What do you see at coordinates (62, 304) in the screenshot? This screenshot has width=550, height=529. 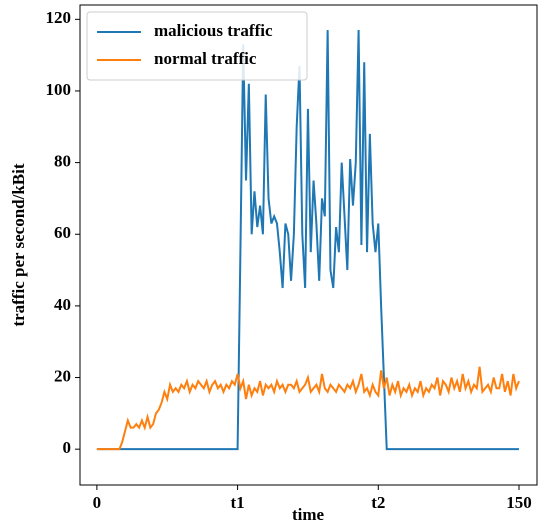 I see `y-tick-label: 40` at bounding box center [62, 304].